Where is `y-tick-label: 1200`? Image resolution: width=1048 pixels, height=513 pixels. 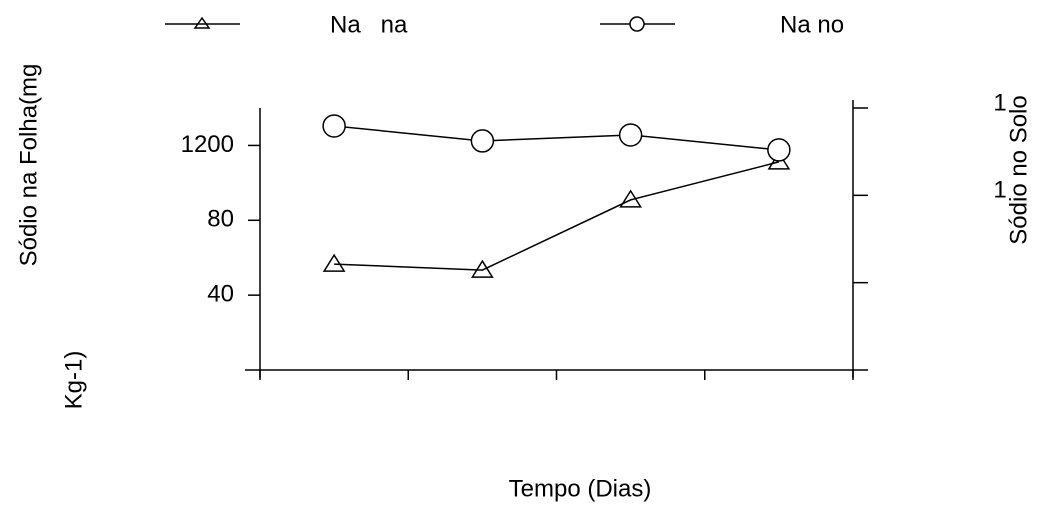 y-tick-label: 1200 is located at coordinates (207, 144).